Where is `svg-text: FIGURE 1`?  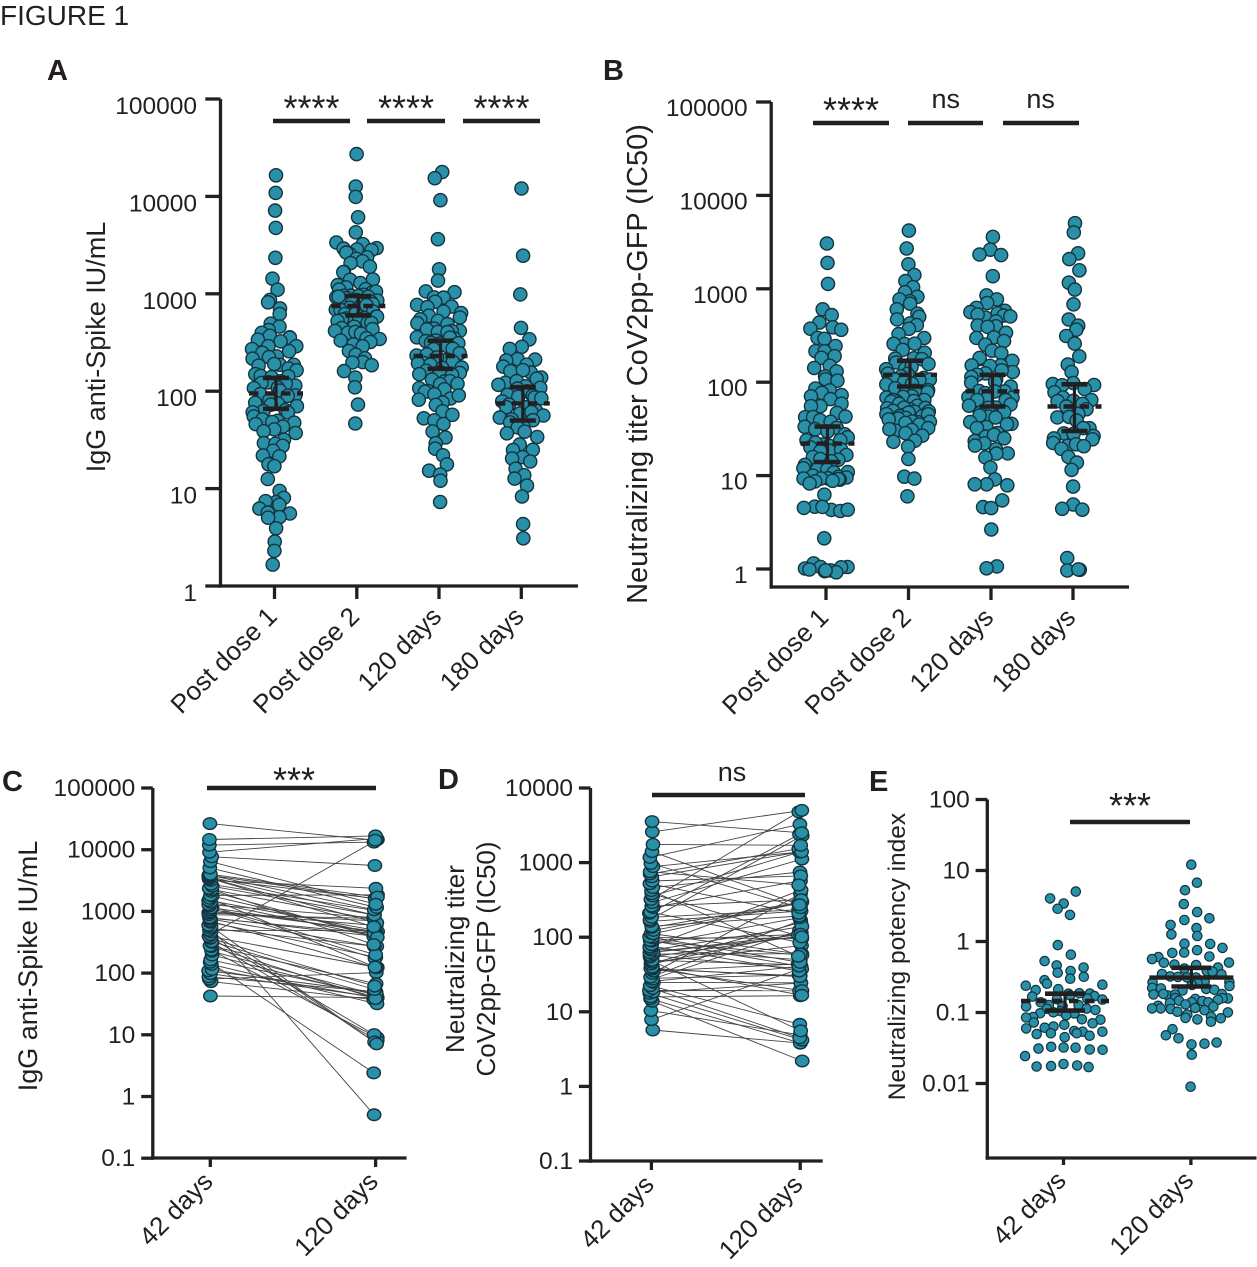 svg-text: FIGURE 1 is located at coordinates (64, 15).